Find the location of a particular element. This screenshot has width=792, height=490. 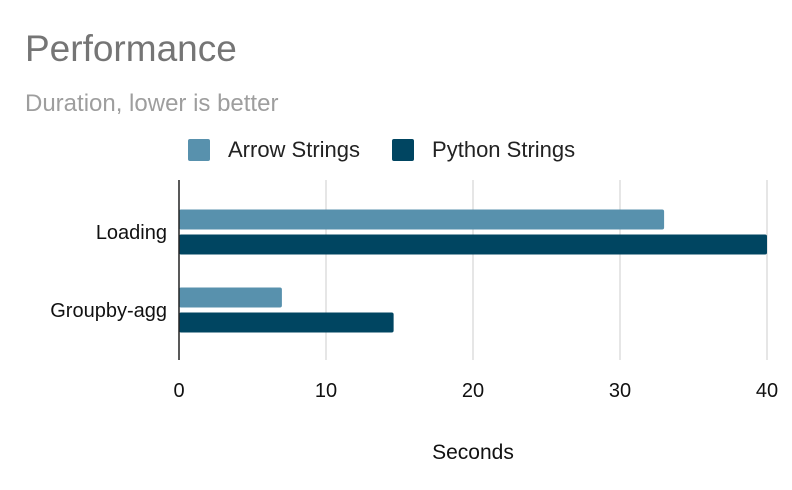

legend-swatch-arrow-strings is located at coordinates (199, 150).